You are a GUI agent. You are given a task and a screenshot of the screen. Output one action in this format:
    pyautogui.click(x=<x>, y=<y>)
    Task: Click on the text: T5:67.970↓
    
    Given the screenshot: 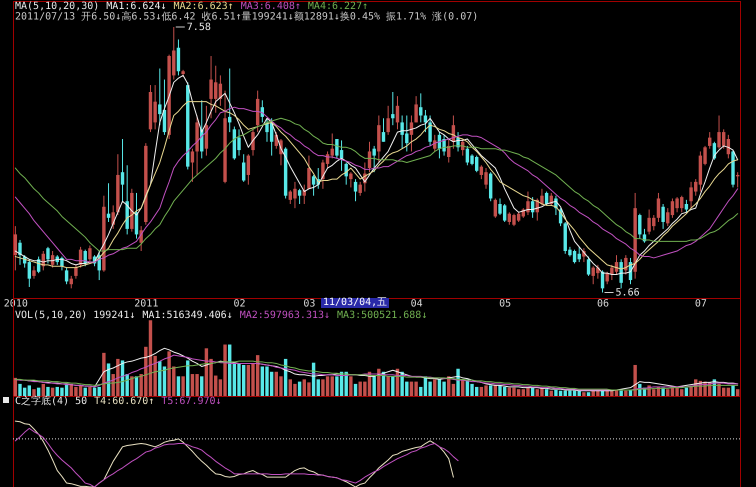 What is the action you would take?
    pyautogui.click(x=191, y=401)
    